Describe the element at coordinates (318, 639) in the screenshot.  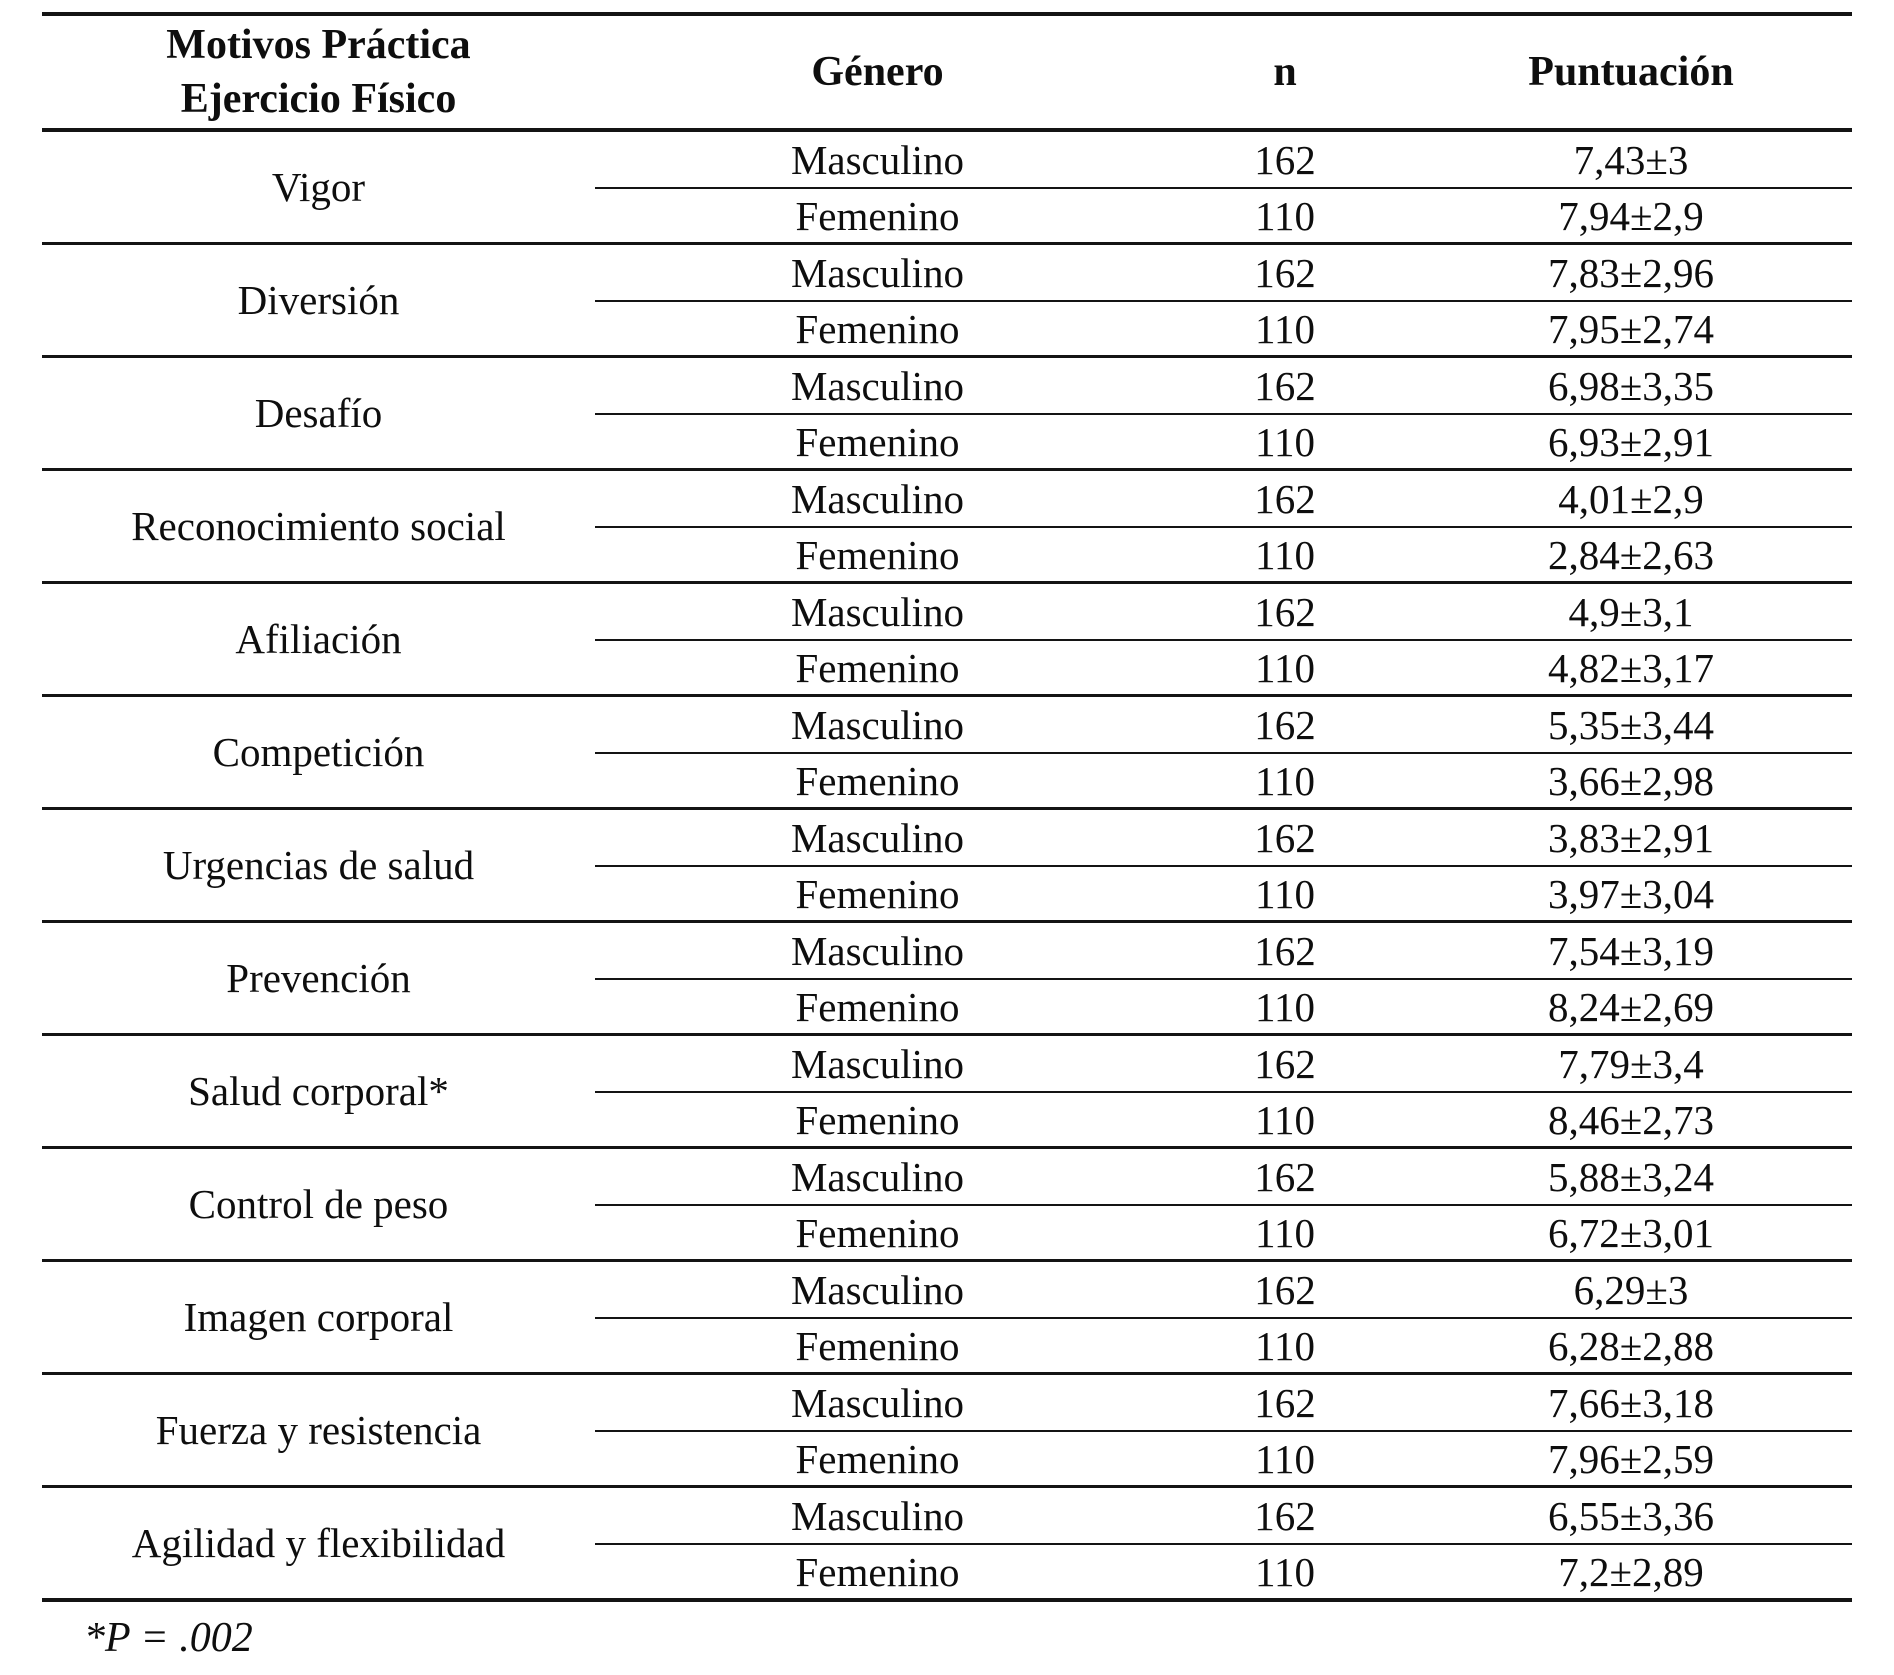
I see `motive-label: Afiliación` at that location.